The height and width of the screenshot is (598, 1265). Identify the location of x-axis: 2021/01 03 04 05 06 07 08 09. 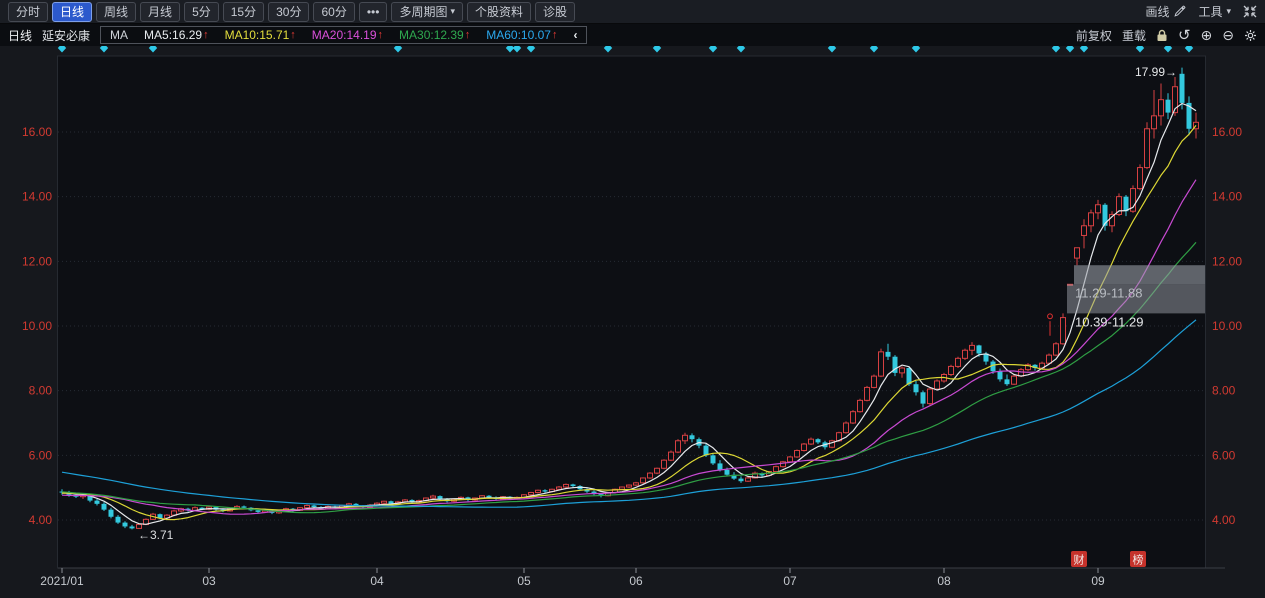
(632, 577).